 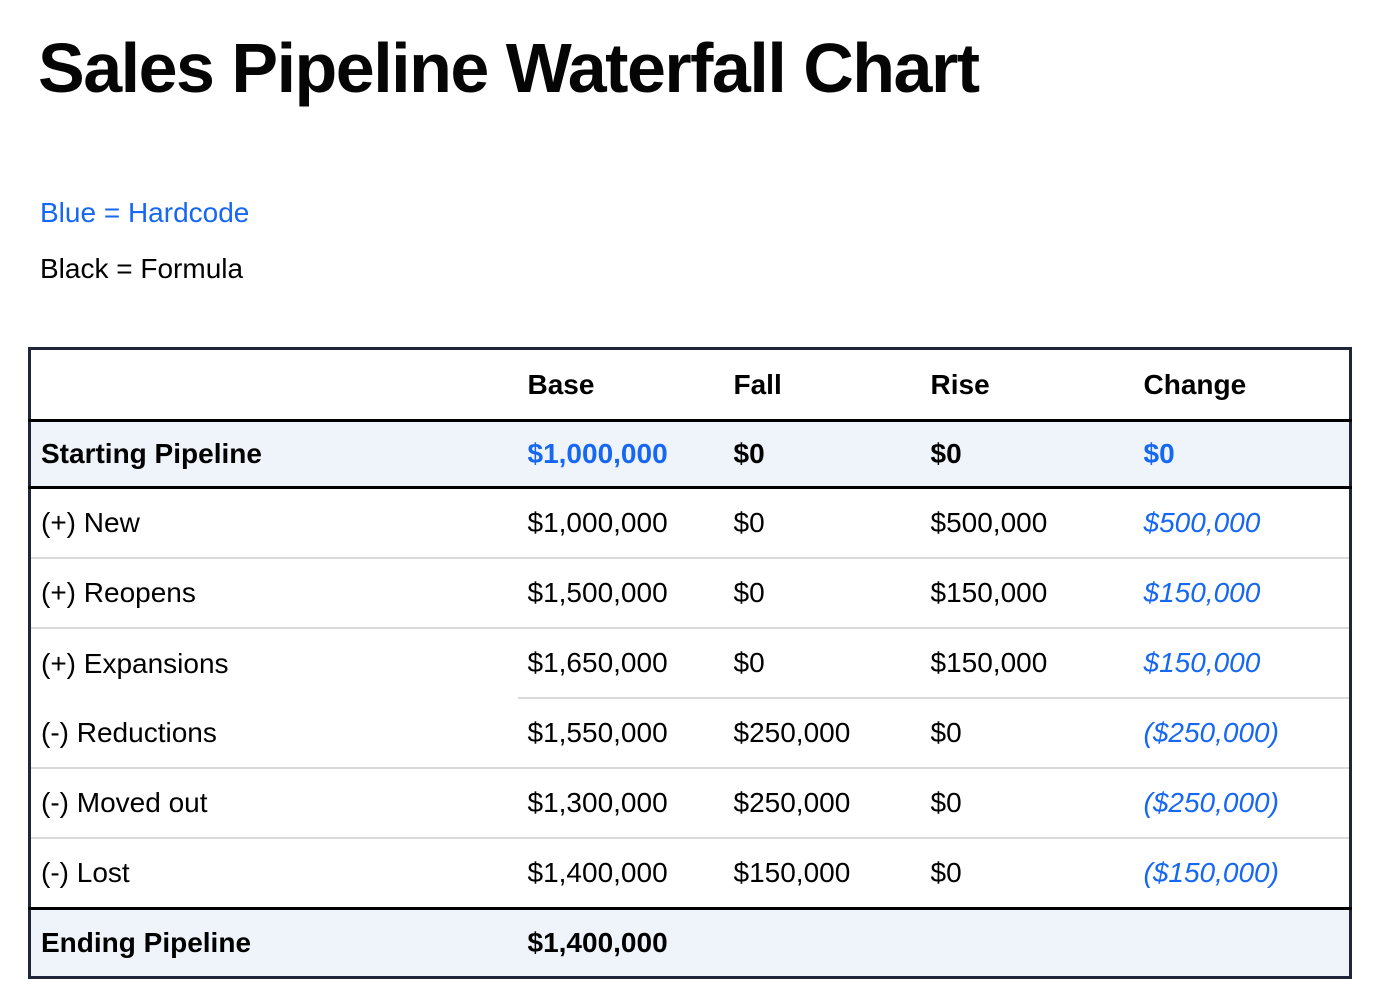 I want to click on legend-black-formula: Black = Formula, so click(x=142, y=268).